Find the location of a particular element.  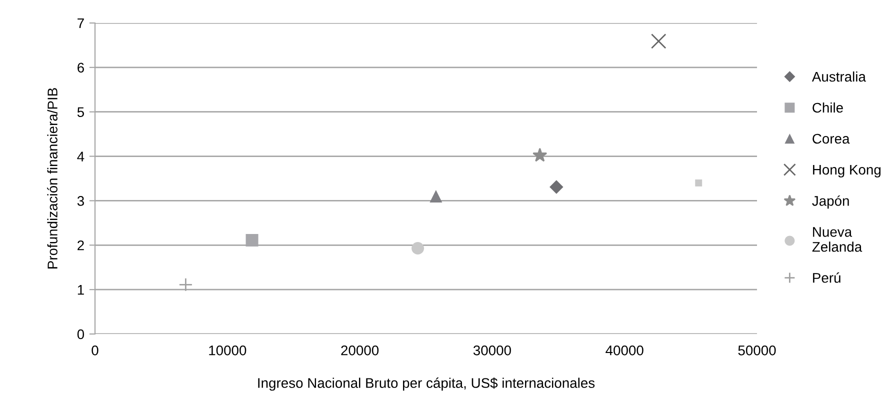

y-axis-title: Profundización financiera/PIB is located at coordinates (52, 178).